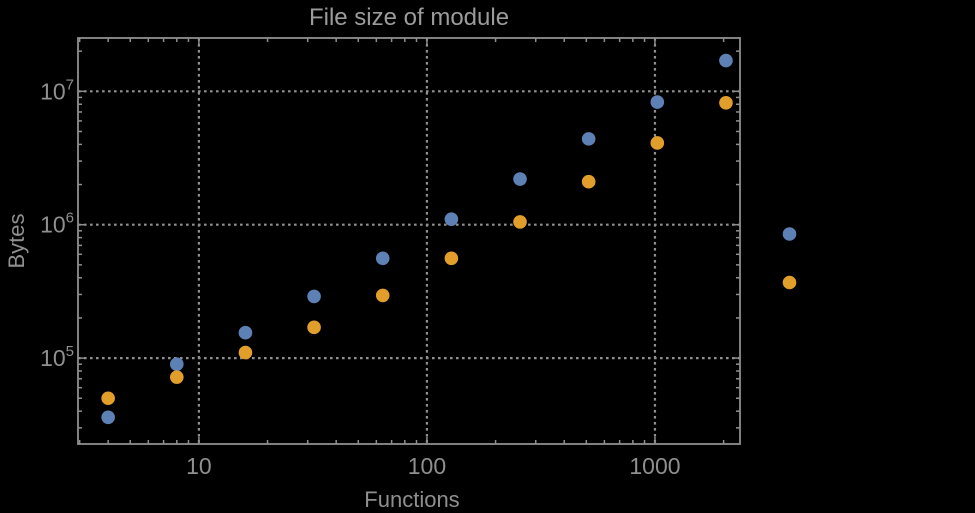 The image size is (975, 513). Describe the element at coordinates (726, 103) in the screenshot. I see `point-orange-2048` at that location.